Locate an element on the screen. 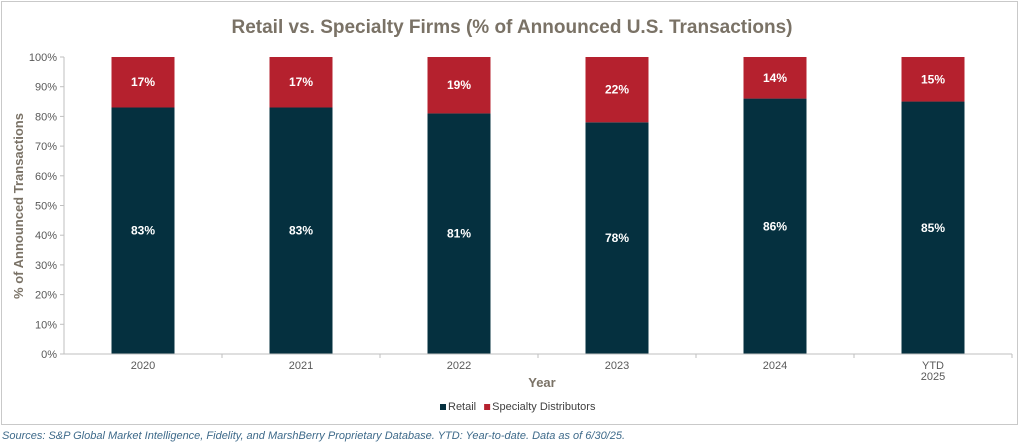  data-label: 86% is located at coordinates (775, 226).